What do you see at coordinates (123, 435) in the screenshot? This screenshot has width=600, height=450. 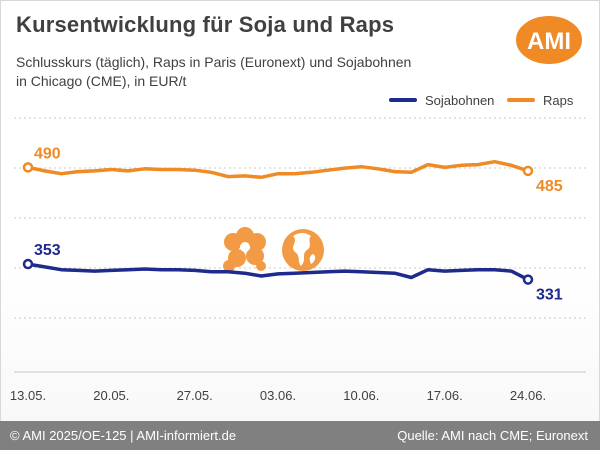 I see `footer-copyright: © AMI 2025/OE-125 | AMI-informiert.de` at bounding box center [123, 435].